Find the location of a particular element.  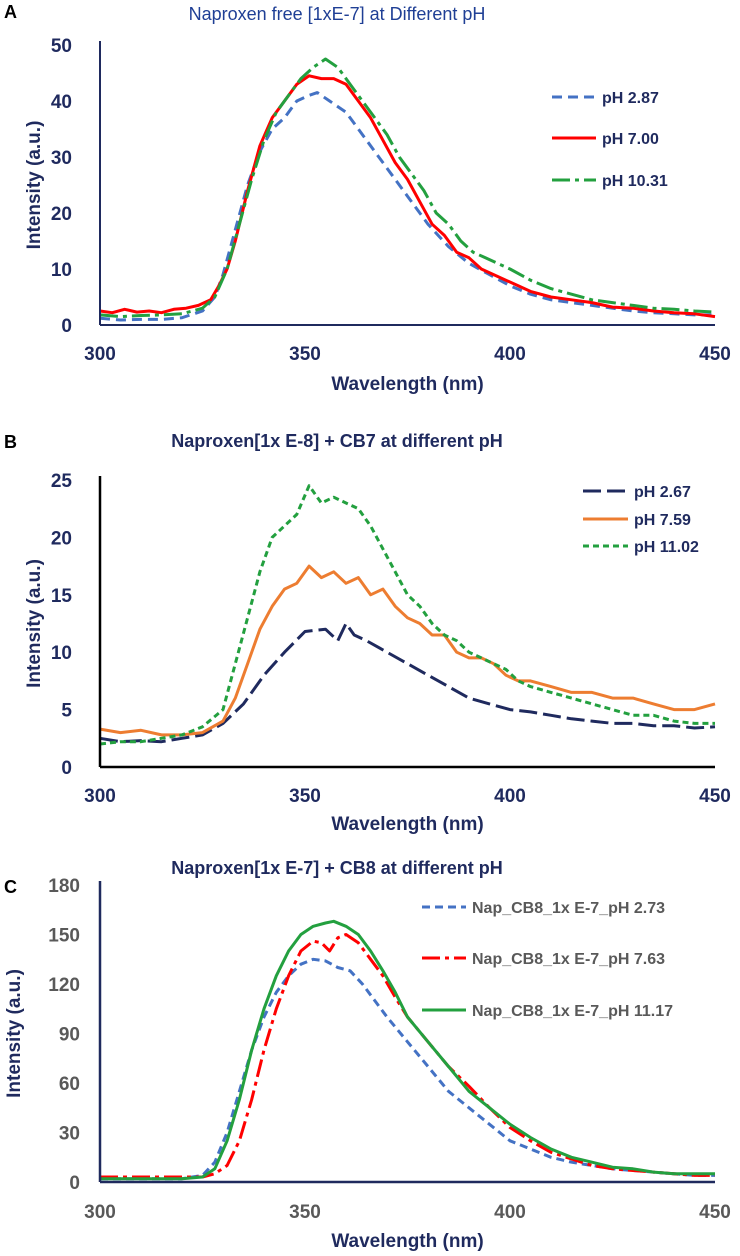

y-tick-label: 150 is located at coordinates (64, 936).